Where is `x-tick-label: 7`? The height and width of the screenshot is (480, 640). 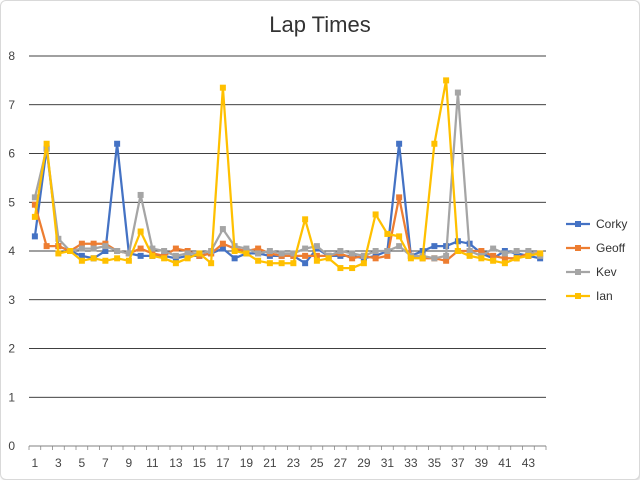
x-tick-label: 7 is located at coordinates (105, 463).